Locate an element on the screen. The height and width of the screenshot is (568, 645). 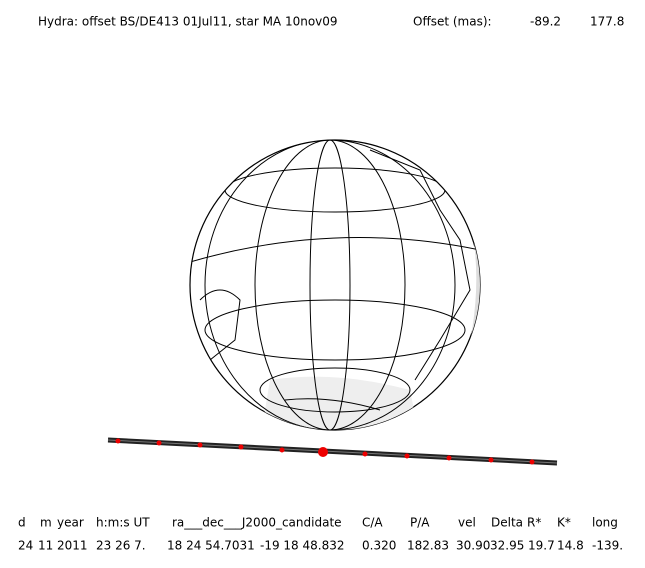
table-cell: -139. is located at coordinates (607, 546).